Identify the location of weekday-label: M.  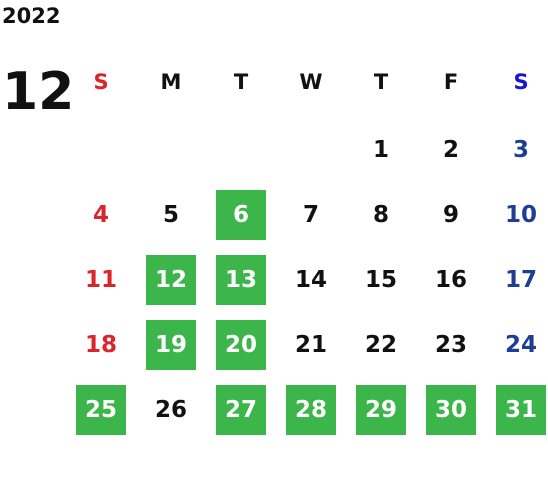
(171, 82).